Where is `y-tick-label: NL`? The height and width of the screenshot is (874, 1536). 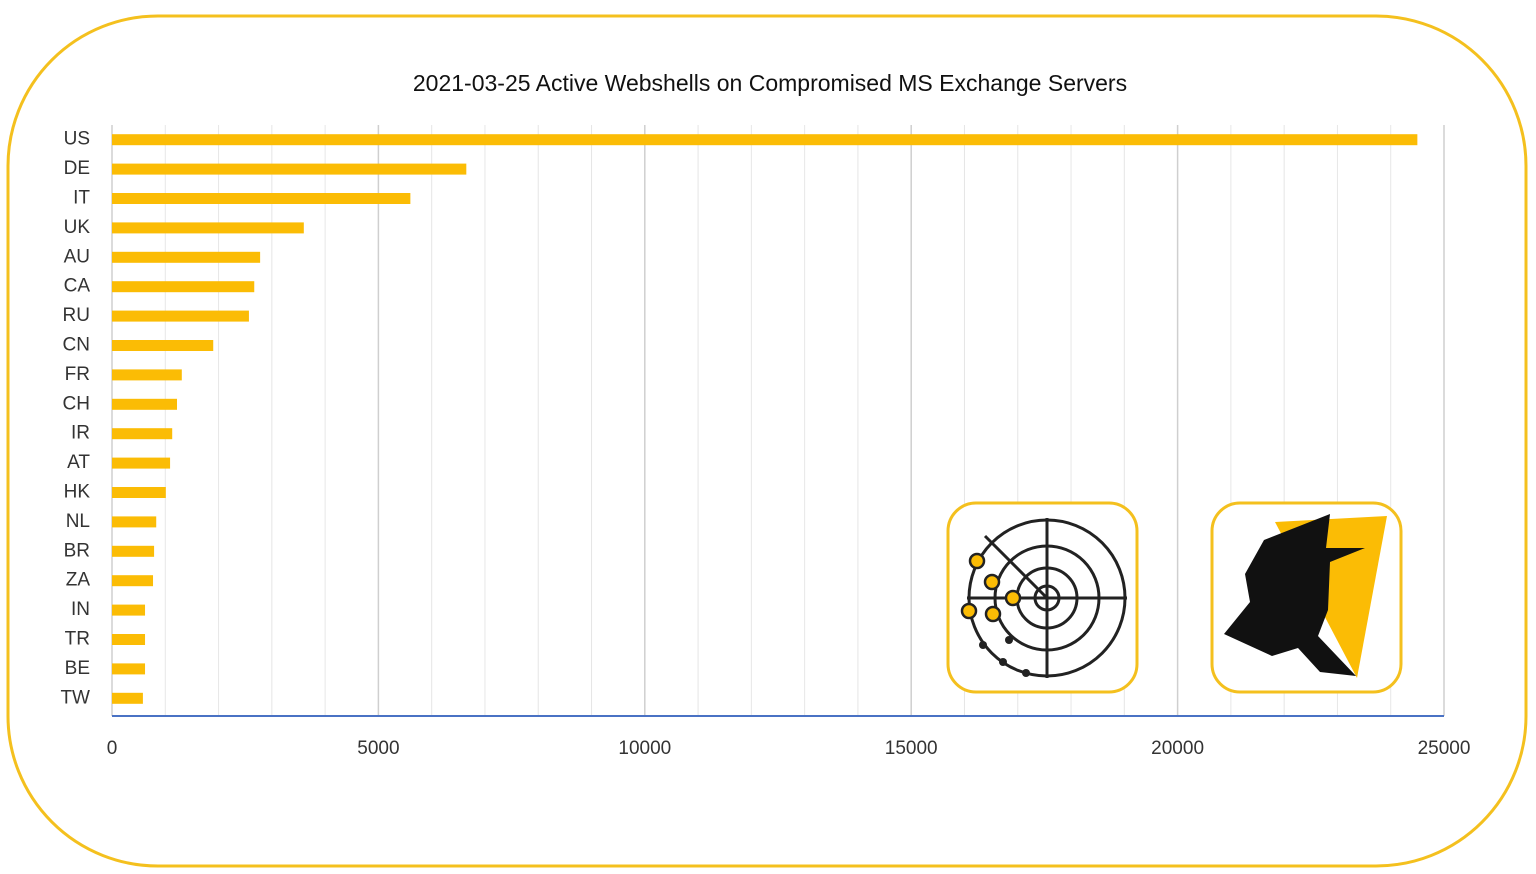
y-tick-label: NL is located at coordinates (78, 521).